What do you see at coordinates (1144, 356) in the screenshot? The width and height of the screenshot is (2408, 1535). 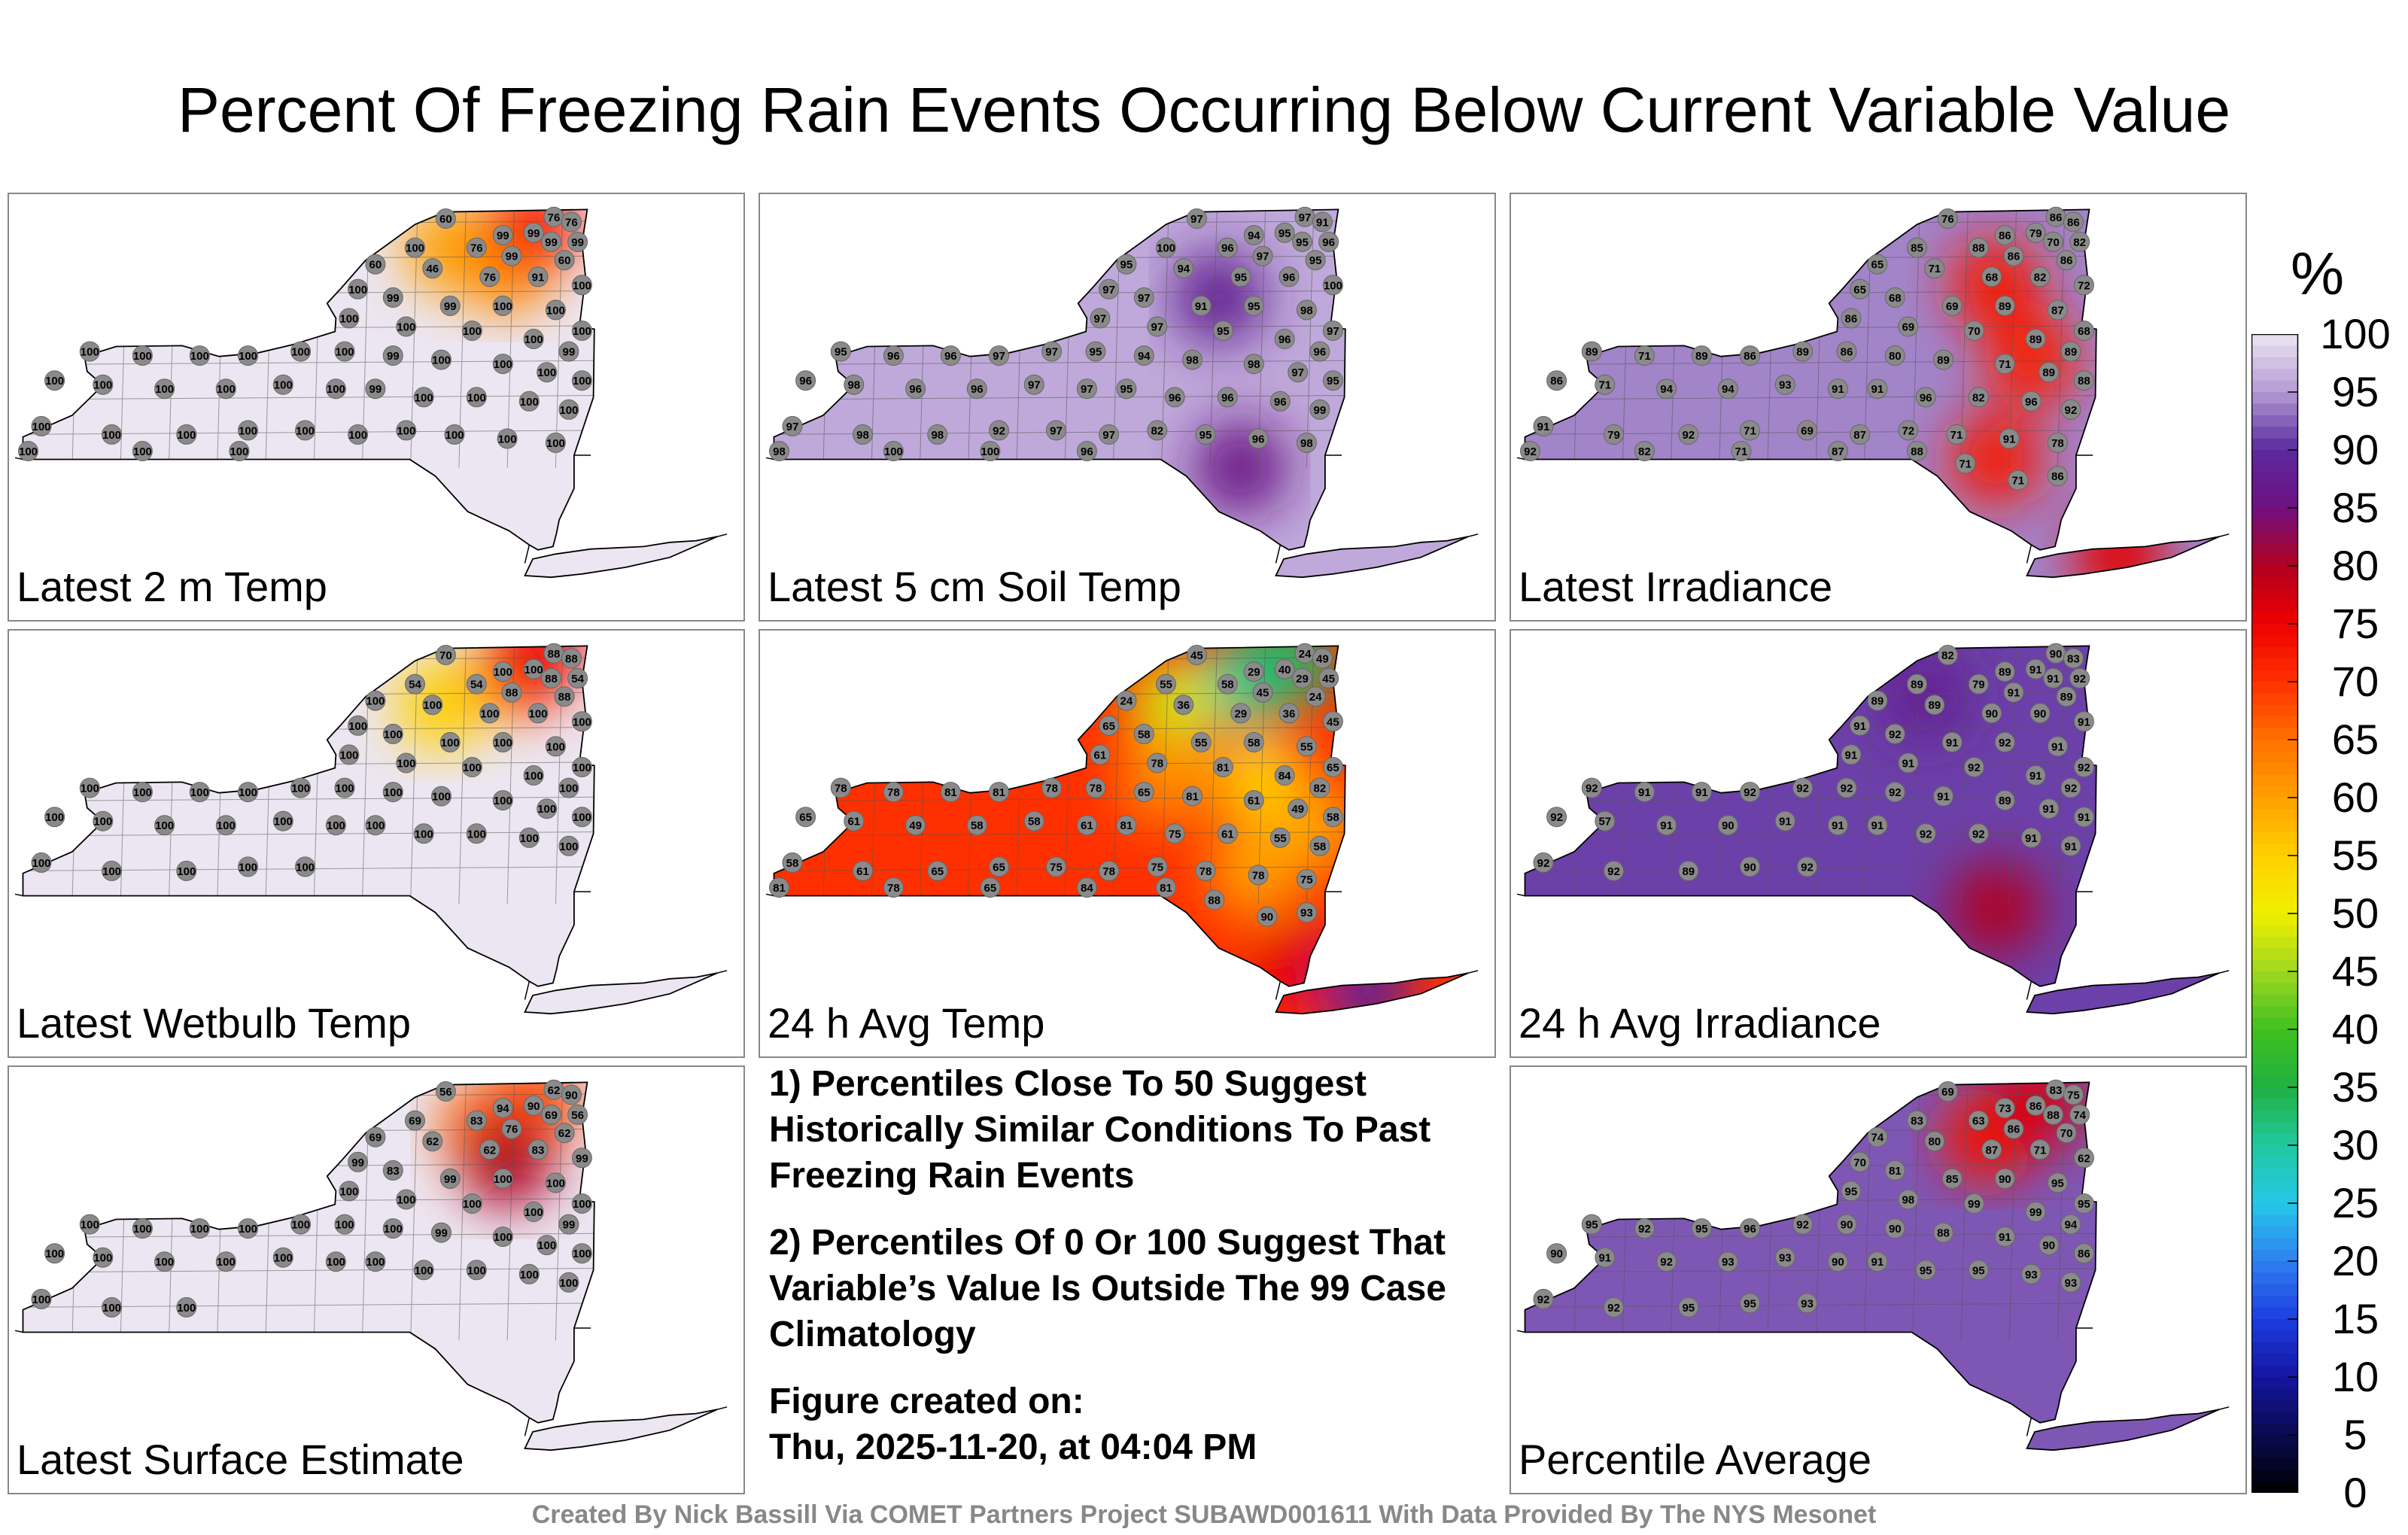 I see `station-value: 94` at bounding box center [1144, 356].